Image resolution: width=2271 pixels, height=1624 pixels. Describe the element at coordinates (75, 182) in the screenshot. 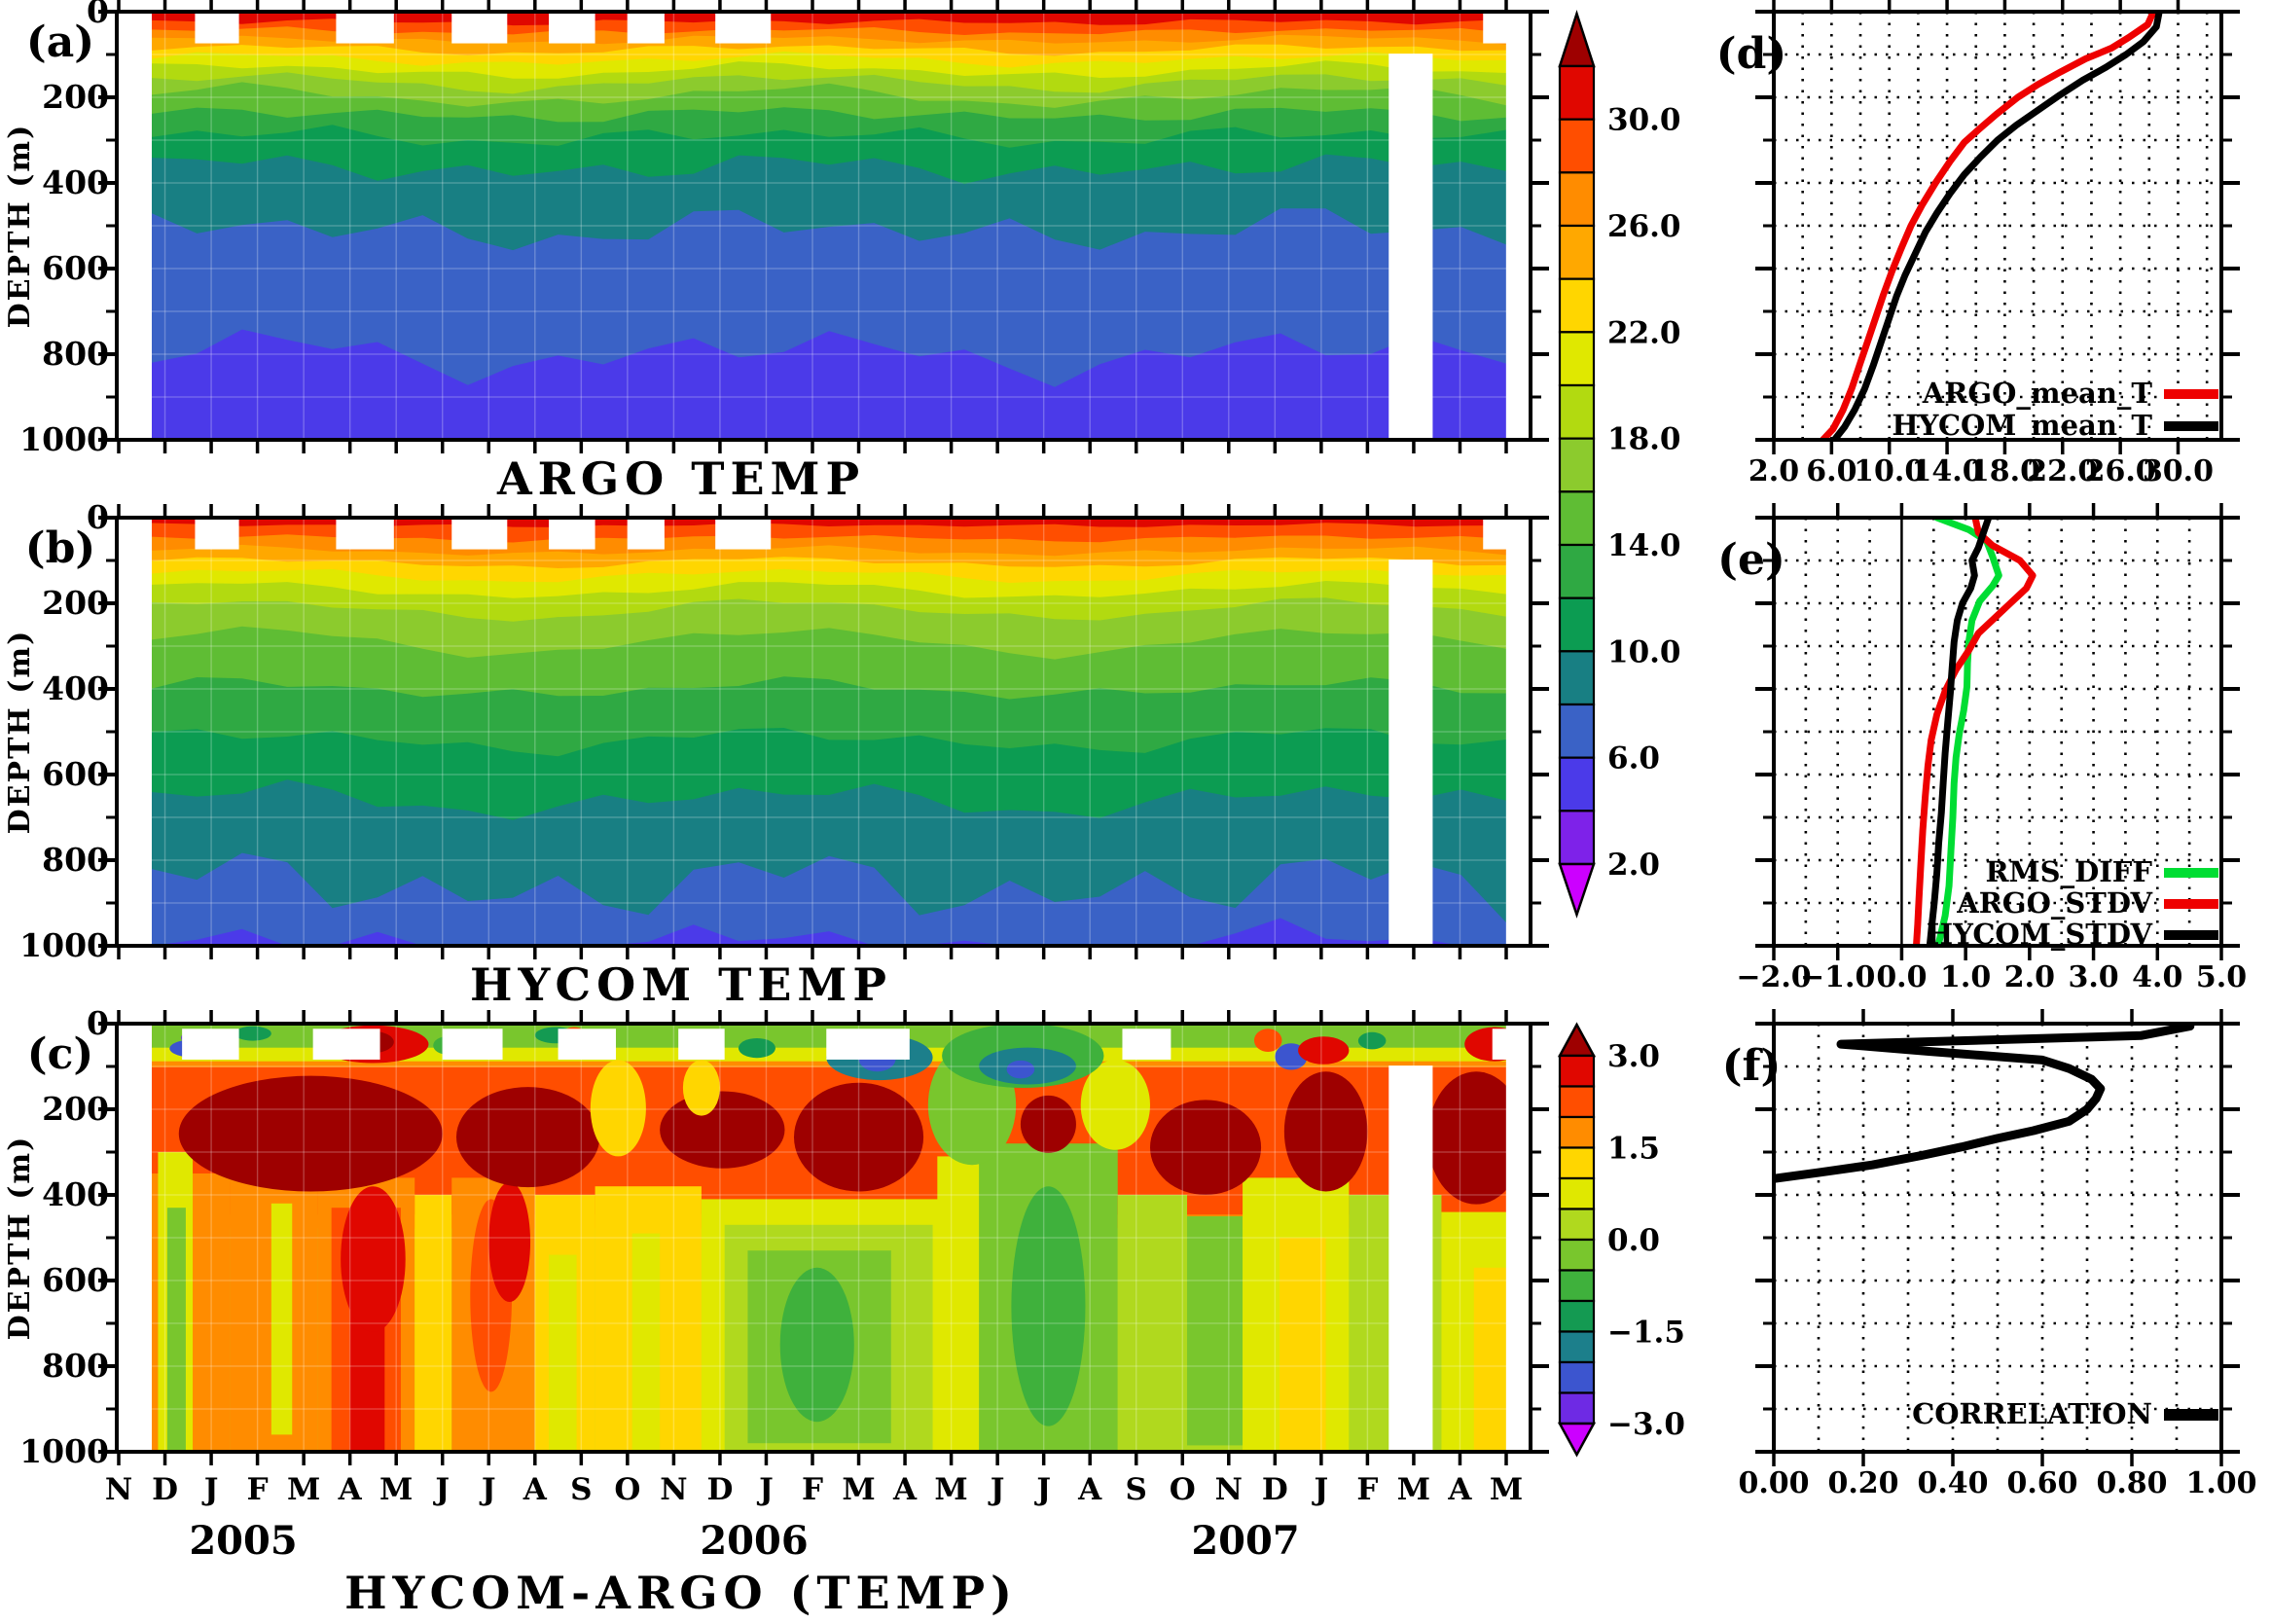

I see `depth-tick-label: 400` at that location.